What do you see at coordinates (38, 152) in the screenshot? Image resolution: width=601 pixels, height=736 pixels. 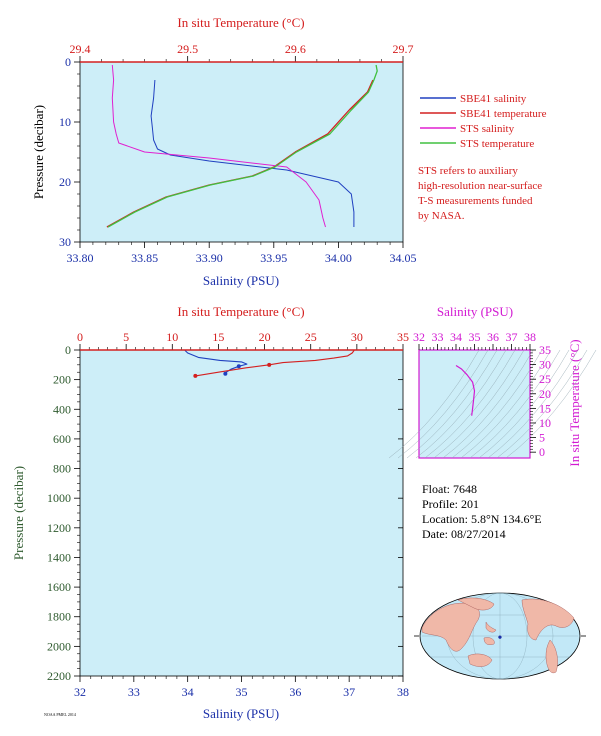 I see `top-pres-axis-title: Pressure (decibar)` at bounding box center [38, 152].